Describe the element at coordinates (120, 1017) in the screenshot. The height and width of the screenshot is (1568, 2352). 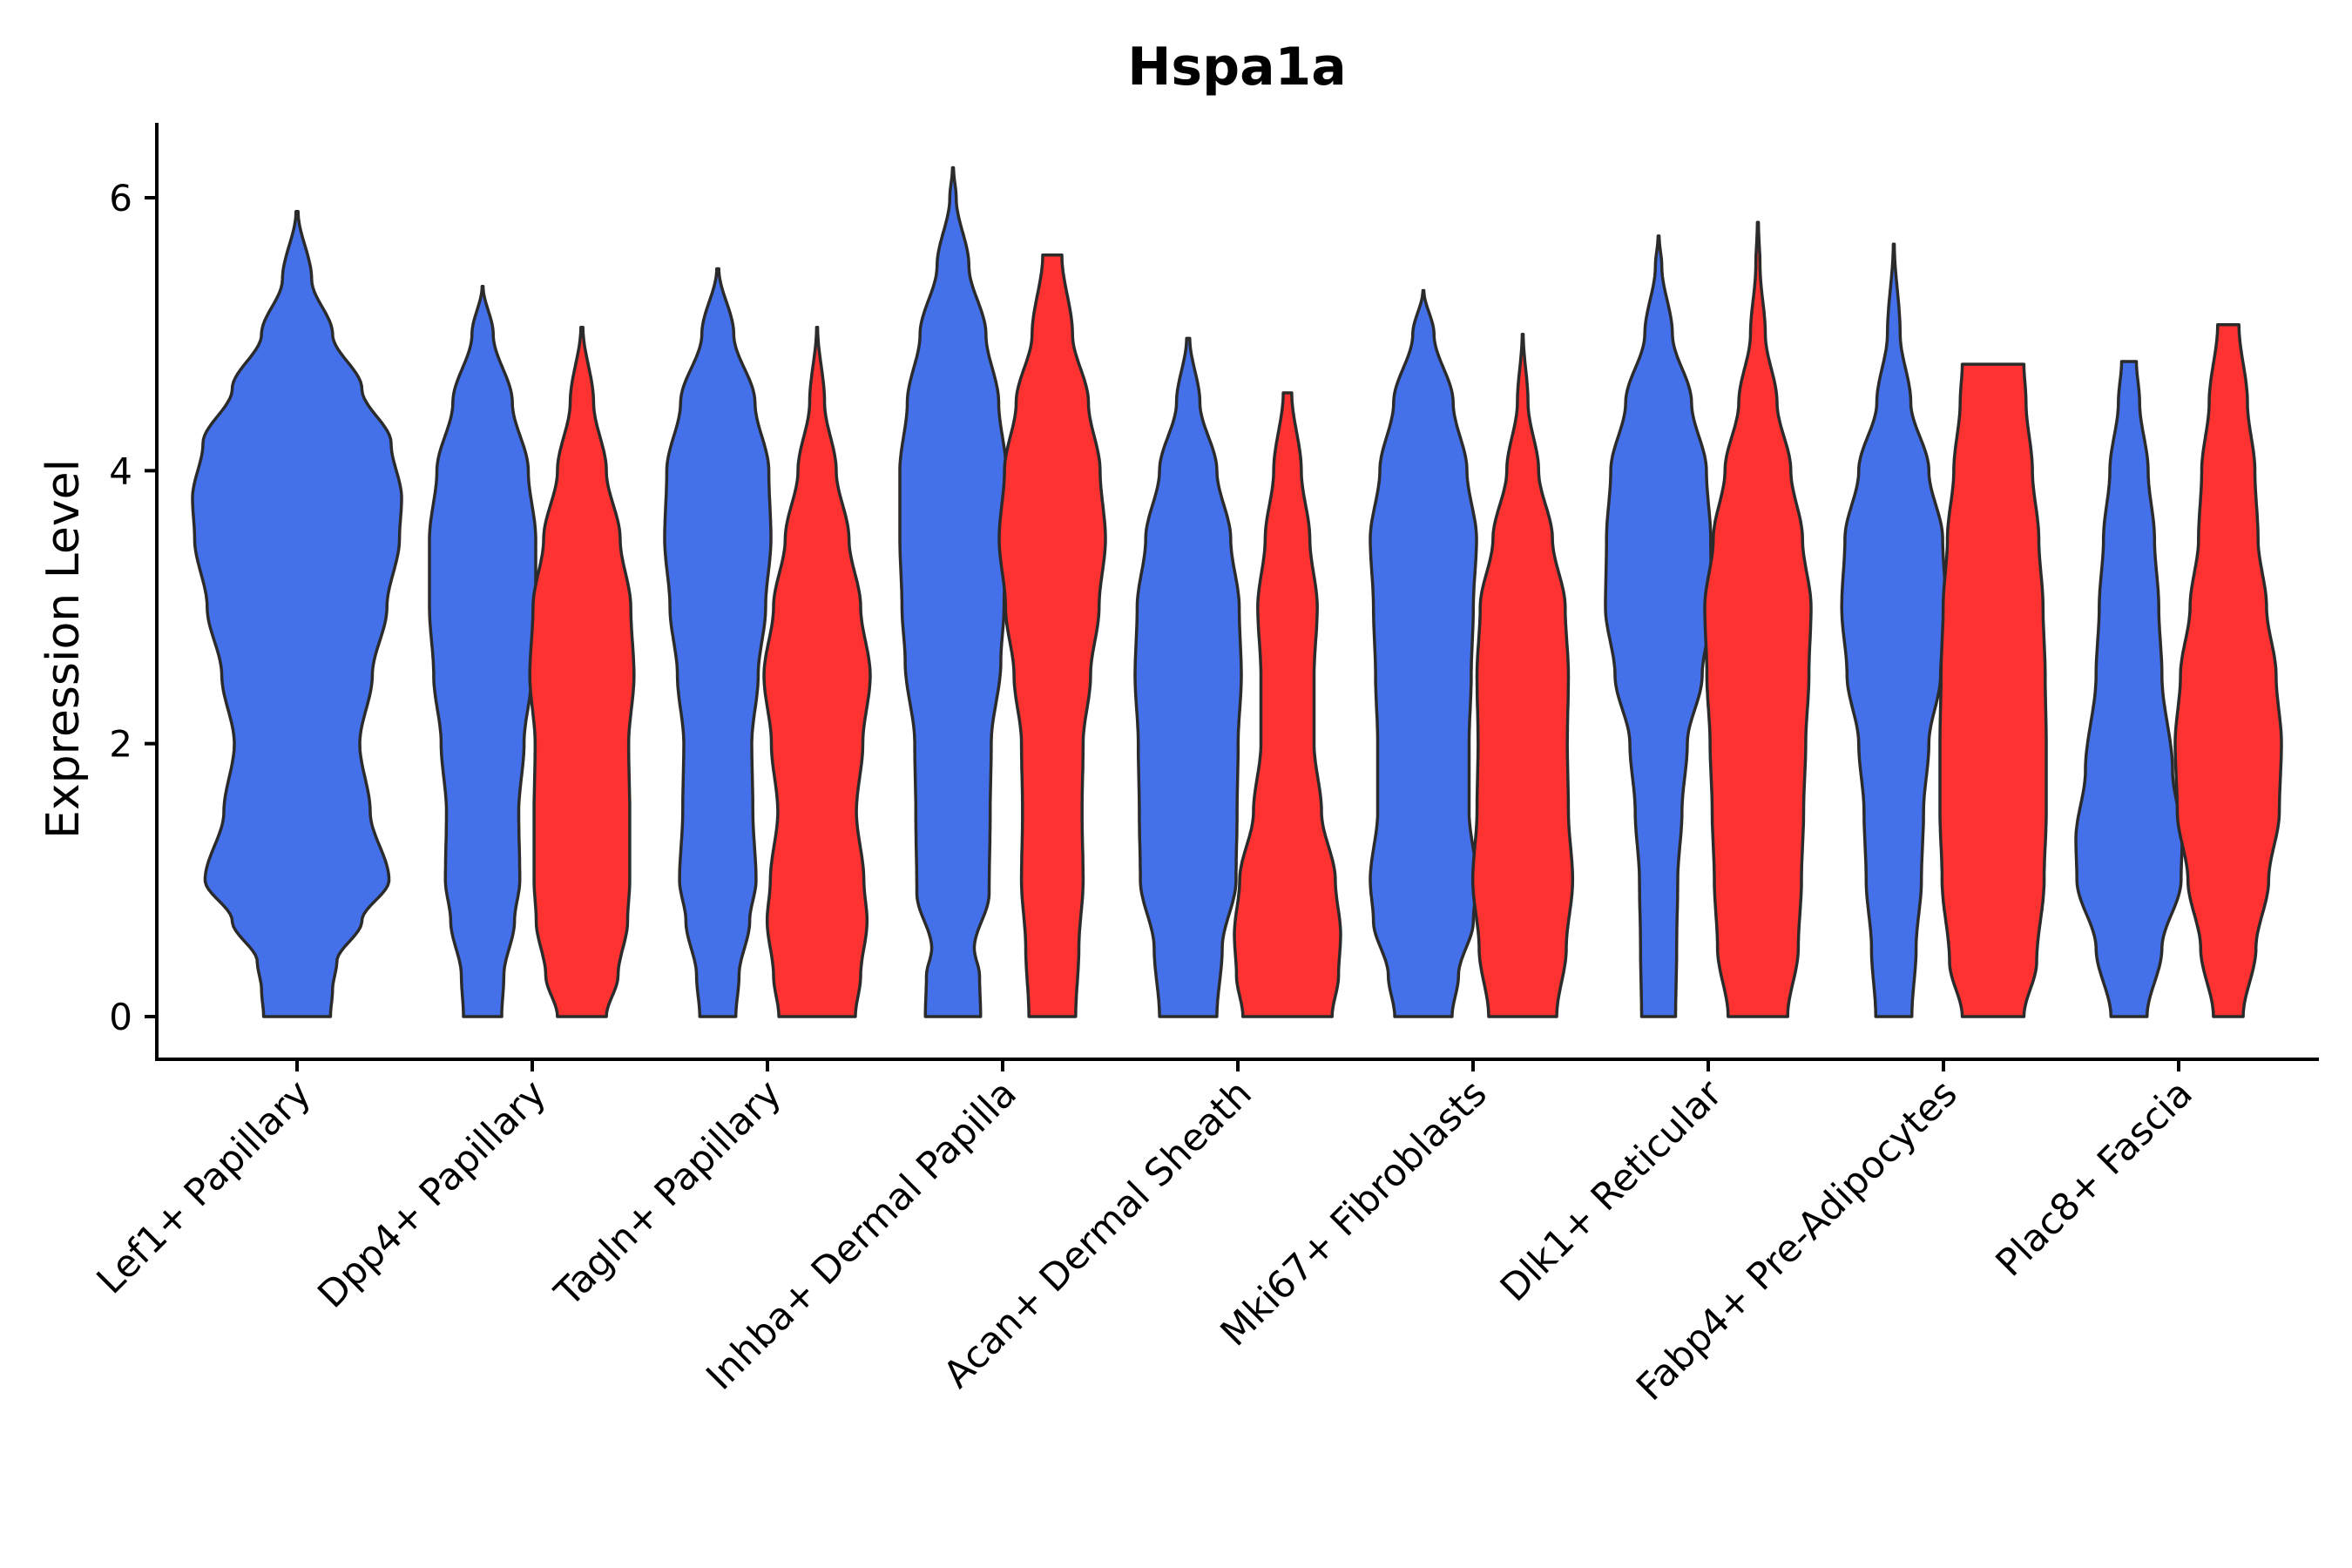
I see `y-tick-label: 0` at that location.